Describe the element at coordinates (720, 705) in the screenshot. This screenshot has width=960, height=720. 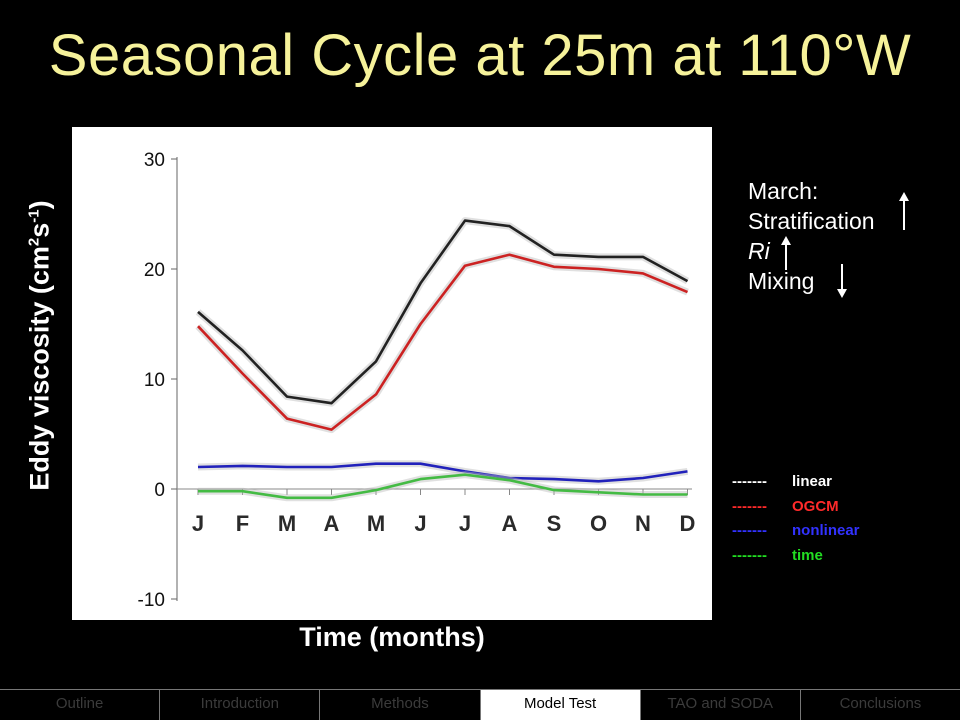
I see `nav-tab-tao-and-soda: TAO and SODA` at that location.